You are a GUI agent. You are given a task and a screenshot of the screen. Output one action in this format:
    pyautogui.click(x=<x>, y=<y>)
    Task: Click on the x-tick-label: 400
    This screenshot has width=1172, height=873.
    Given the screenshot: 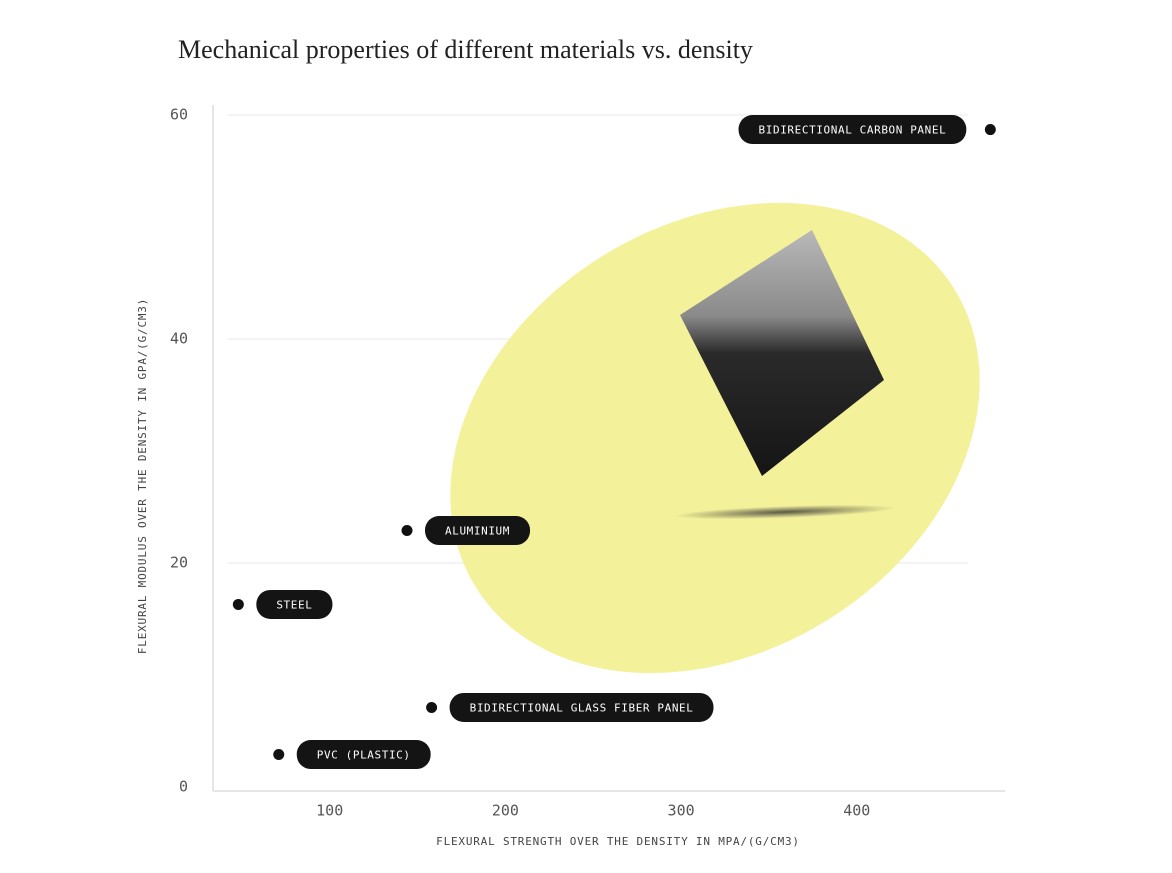 What is the action you would take?
    pyautogui.click(x=856, y=811)
    